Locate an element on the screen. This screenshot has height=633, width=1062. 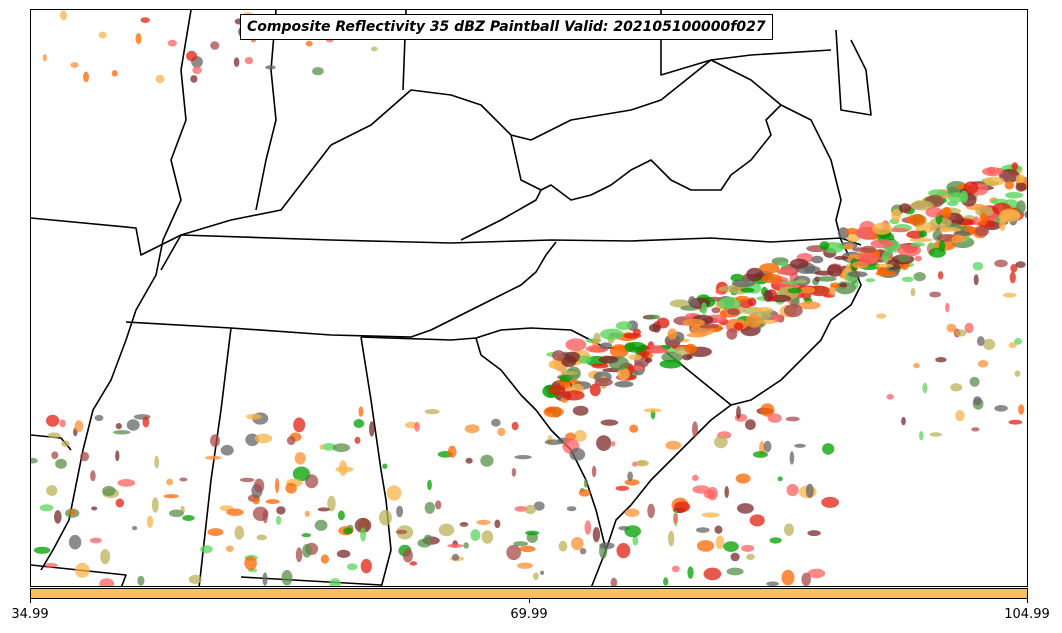
gulf-coast-mid is located at coordinates (311, 581).